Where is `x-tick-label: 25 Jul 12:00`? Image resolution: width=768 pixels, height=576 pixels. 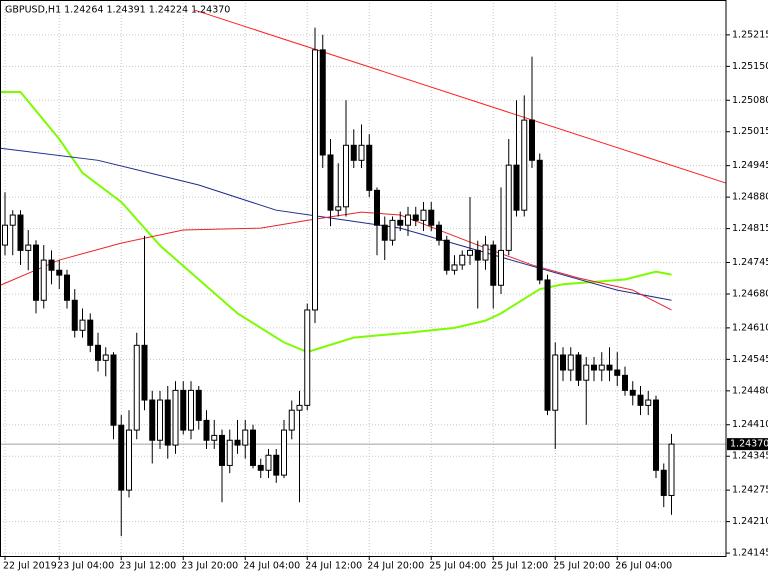 x-tick-label: 25 Jul 12:00 is located at coordinates (519, 566).